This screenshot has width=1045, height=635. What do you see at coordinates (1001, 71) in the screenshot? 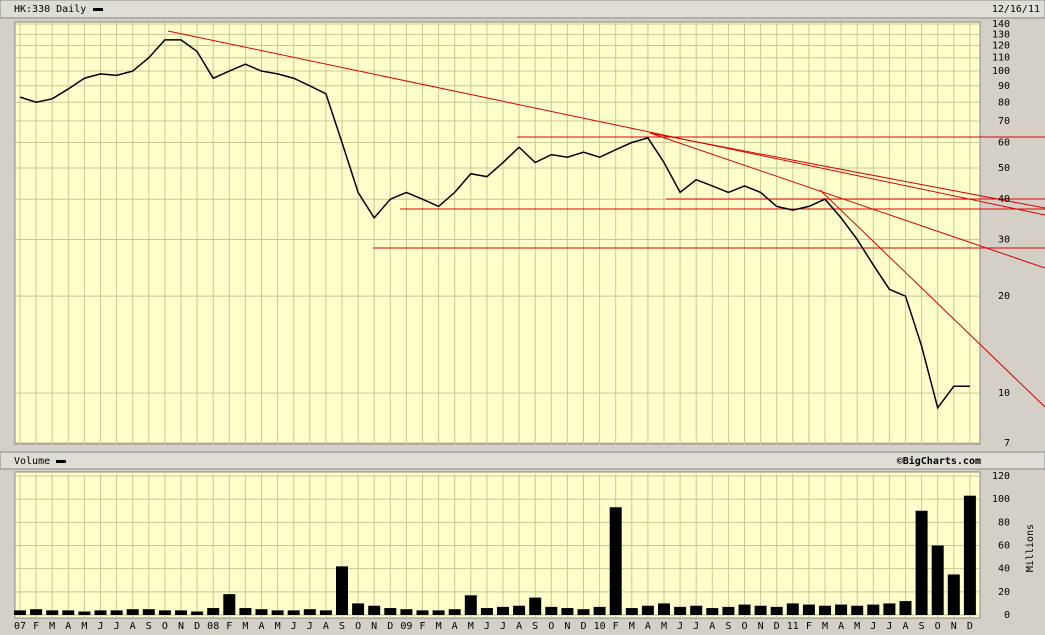
I see `y-tick-label: 100` at bounding box center [1001, 71].